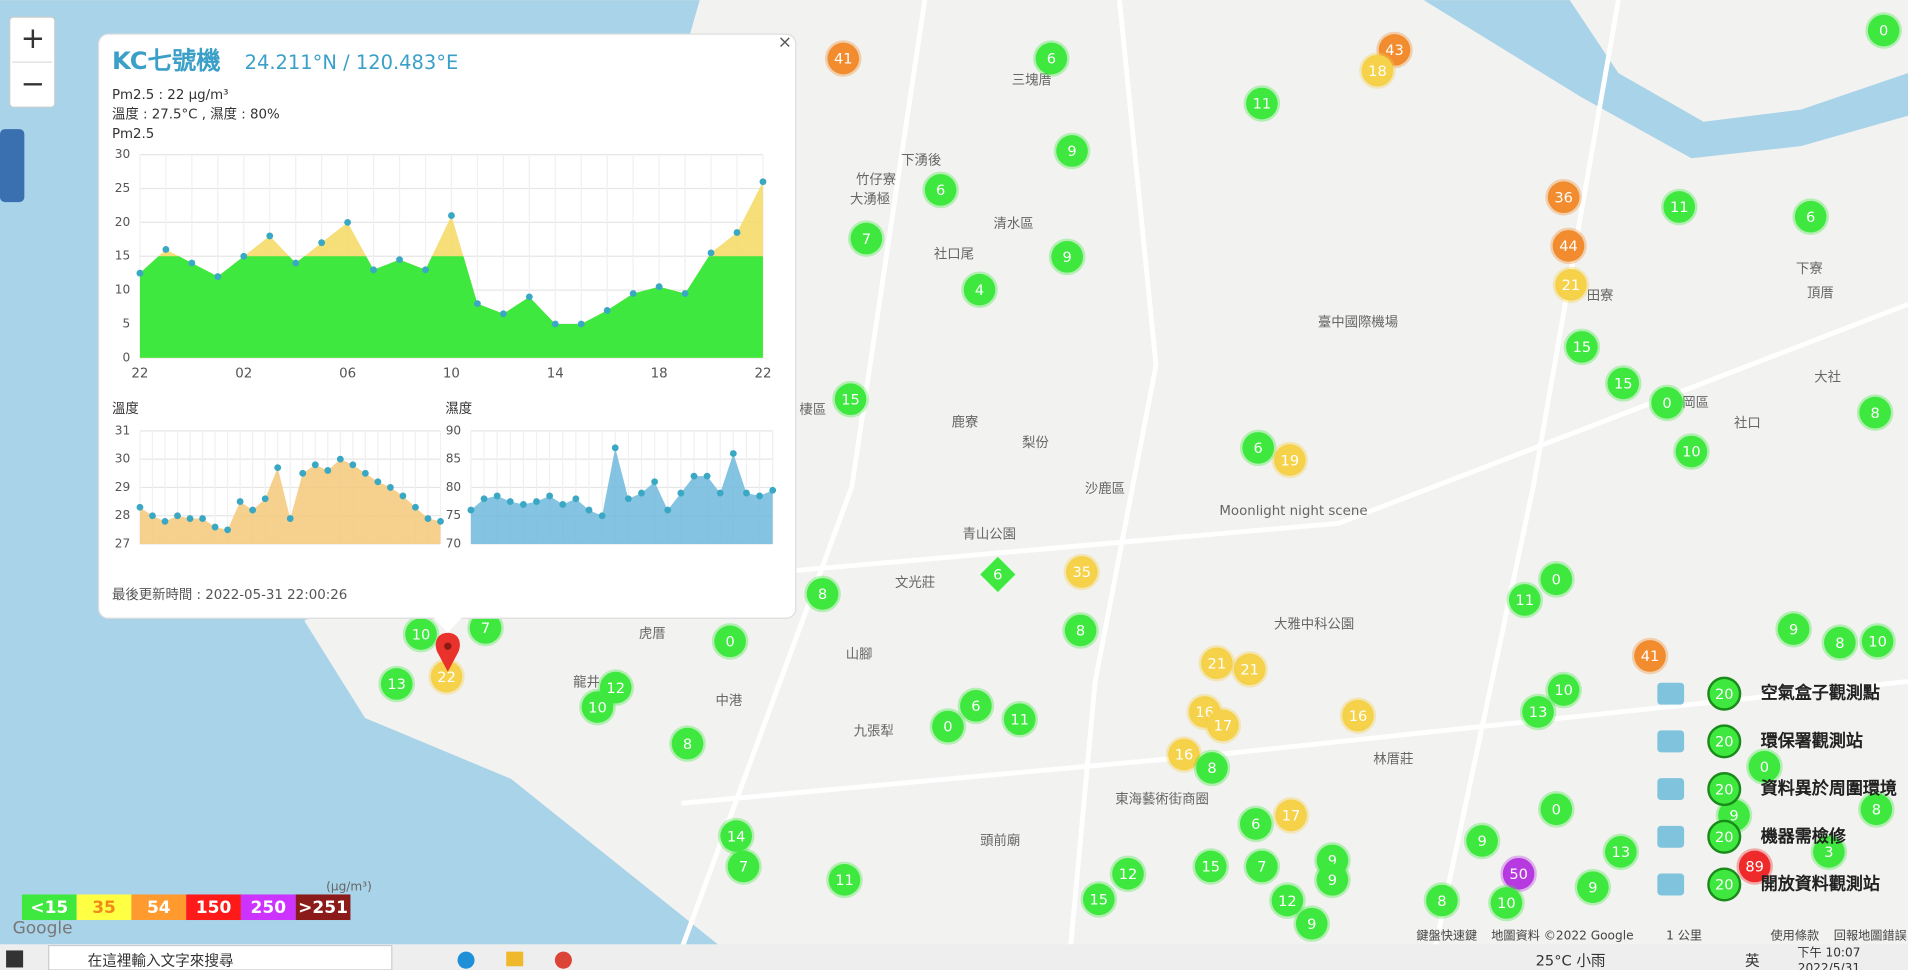  I want to click on marker-value: 7, so click(485, 628).